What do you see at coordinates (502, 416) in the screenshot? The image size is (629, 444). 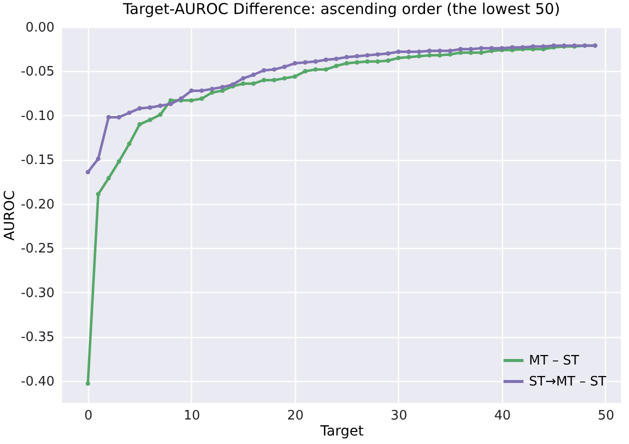 I see `x-tick-label: 40` at bounding box center [502, 416].